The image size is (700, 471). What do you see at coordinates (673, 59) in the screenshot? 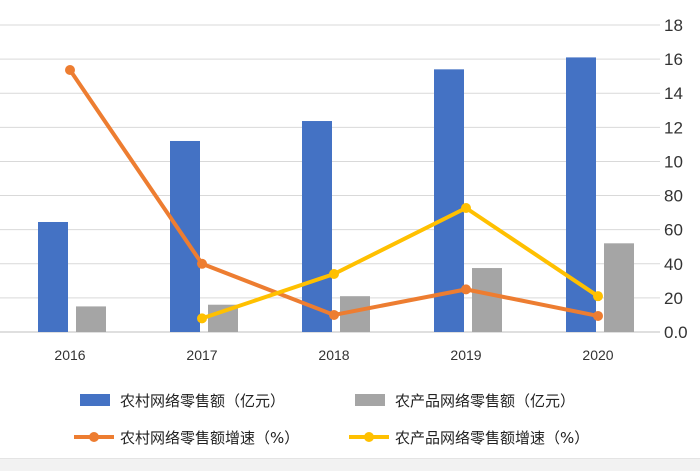
I see `y-tick-label: 16` at bounding box center [673, 59].